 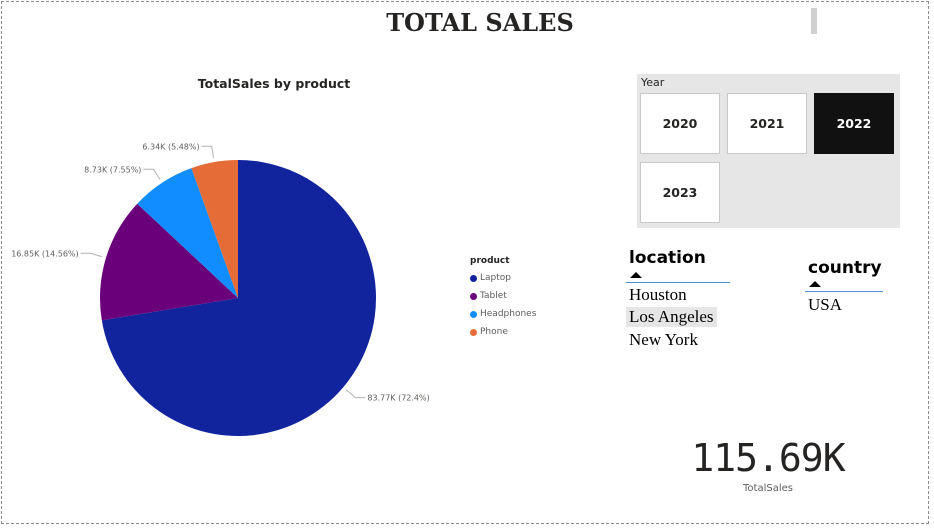 What do you see at coordinates (845, 268) in the screenshot?
I see `country-slicer-title: country` at bounding box center [845, 268].